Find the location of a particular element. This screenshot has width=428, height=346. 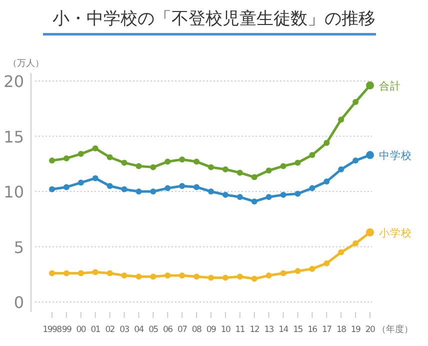

x-tick-label: 06 is located at coordinates (168, 330).